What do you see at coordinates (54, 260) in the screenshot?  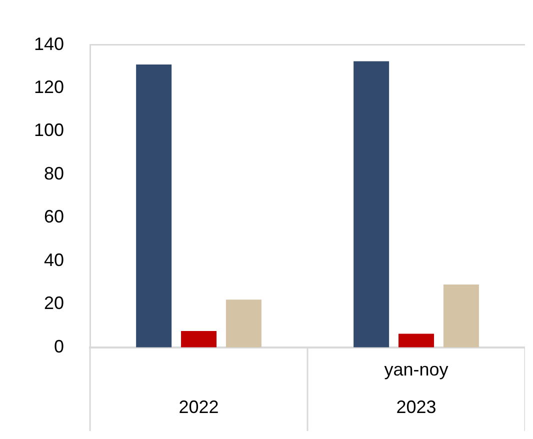 I see `y-tick-label: 40` at bounding box center [54, 260].